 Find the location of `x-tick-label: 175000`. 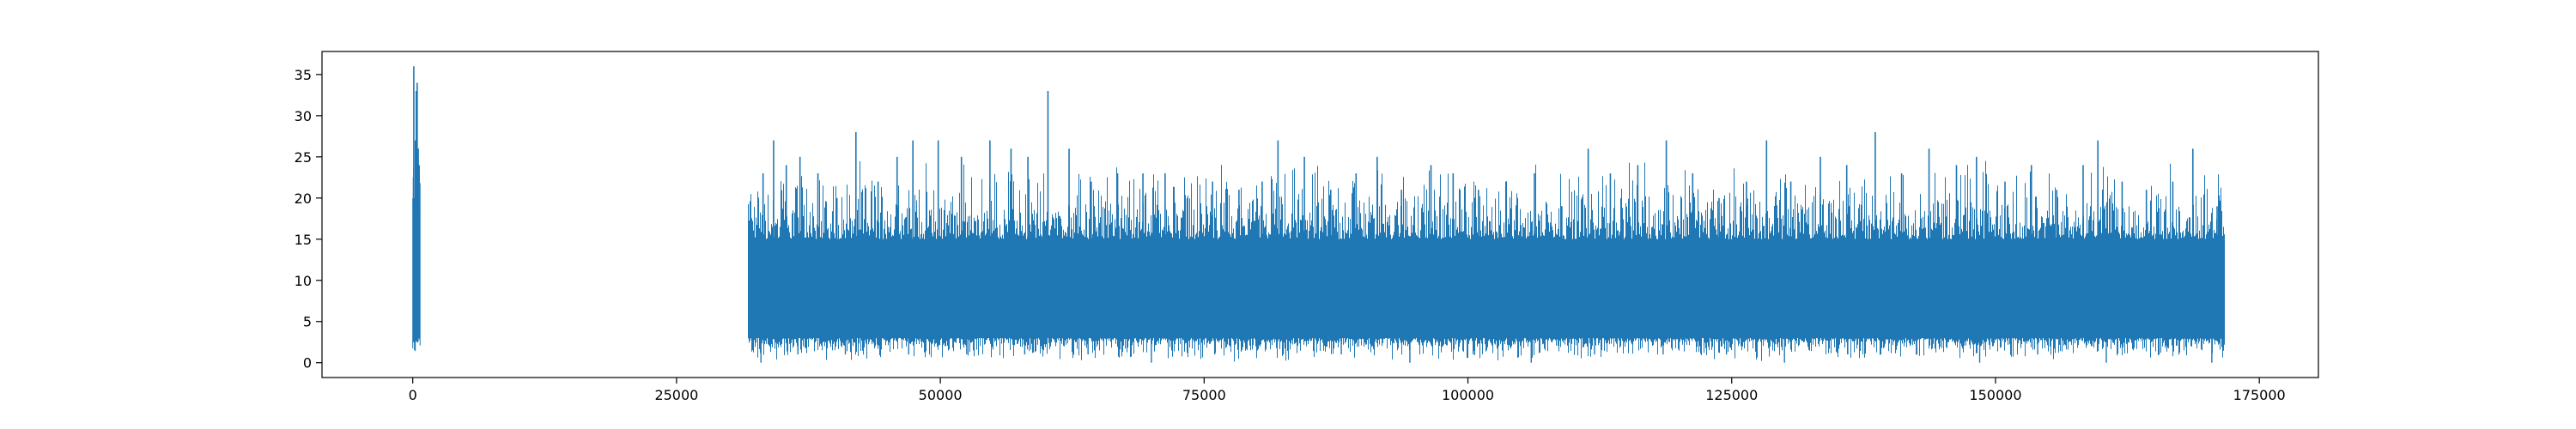

x-tick-label: 175000 is located at coordinates (2259, 395).